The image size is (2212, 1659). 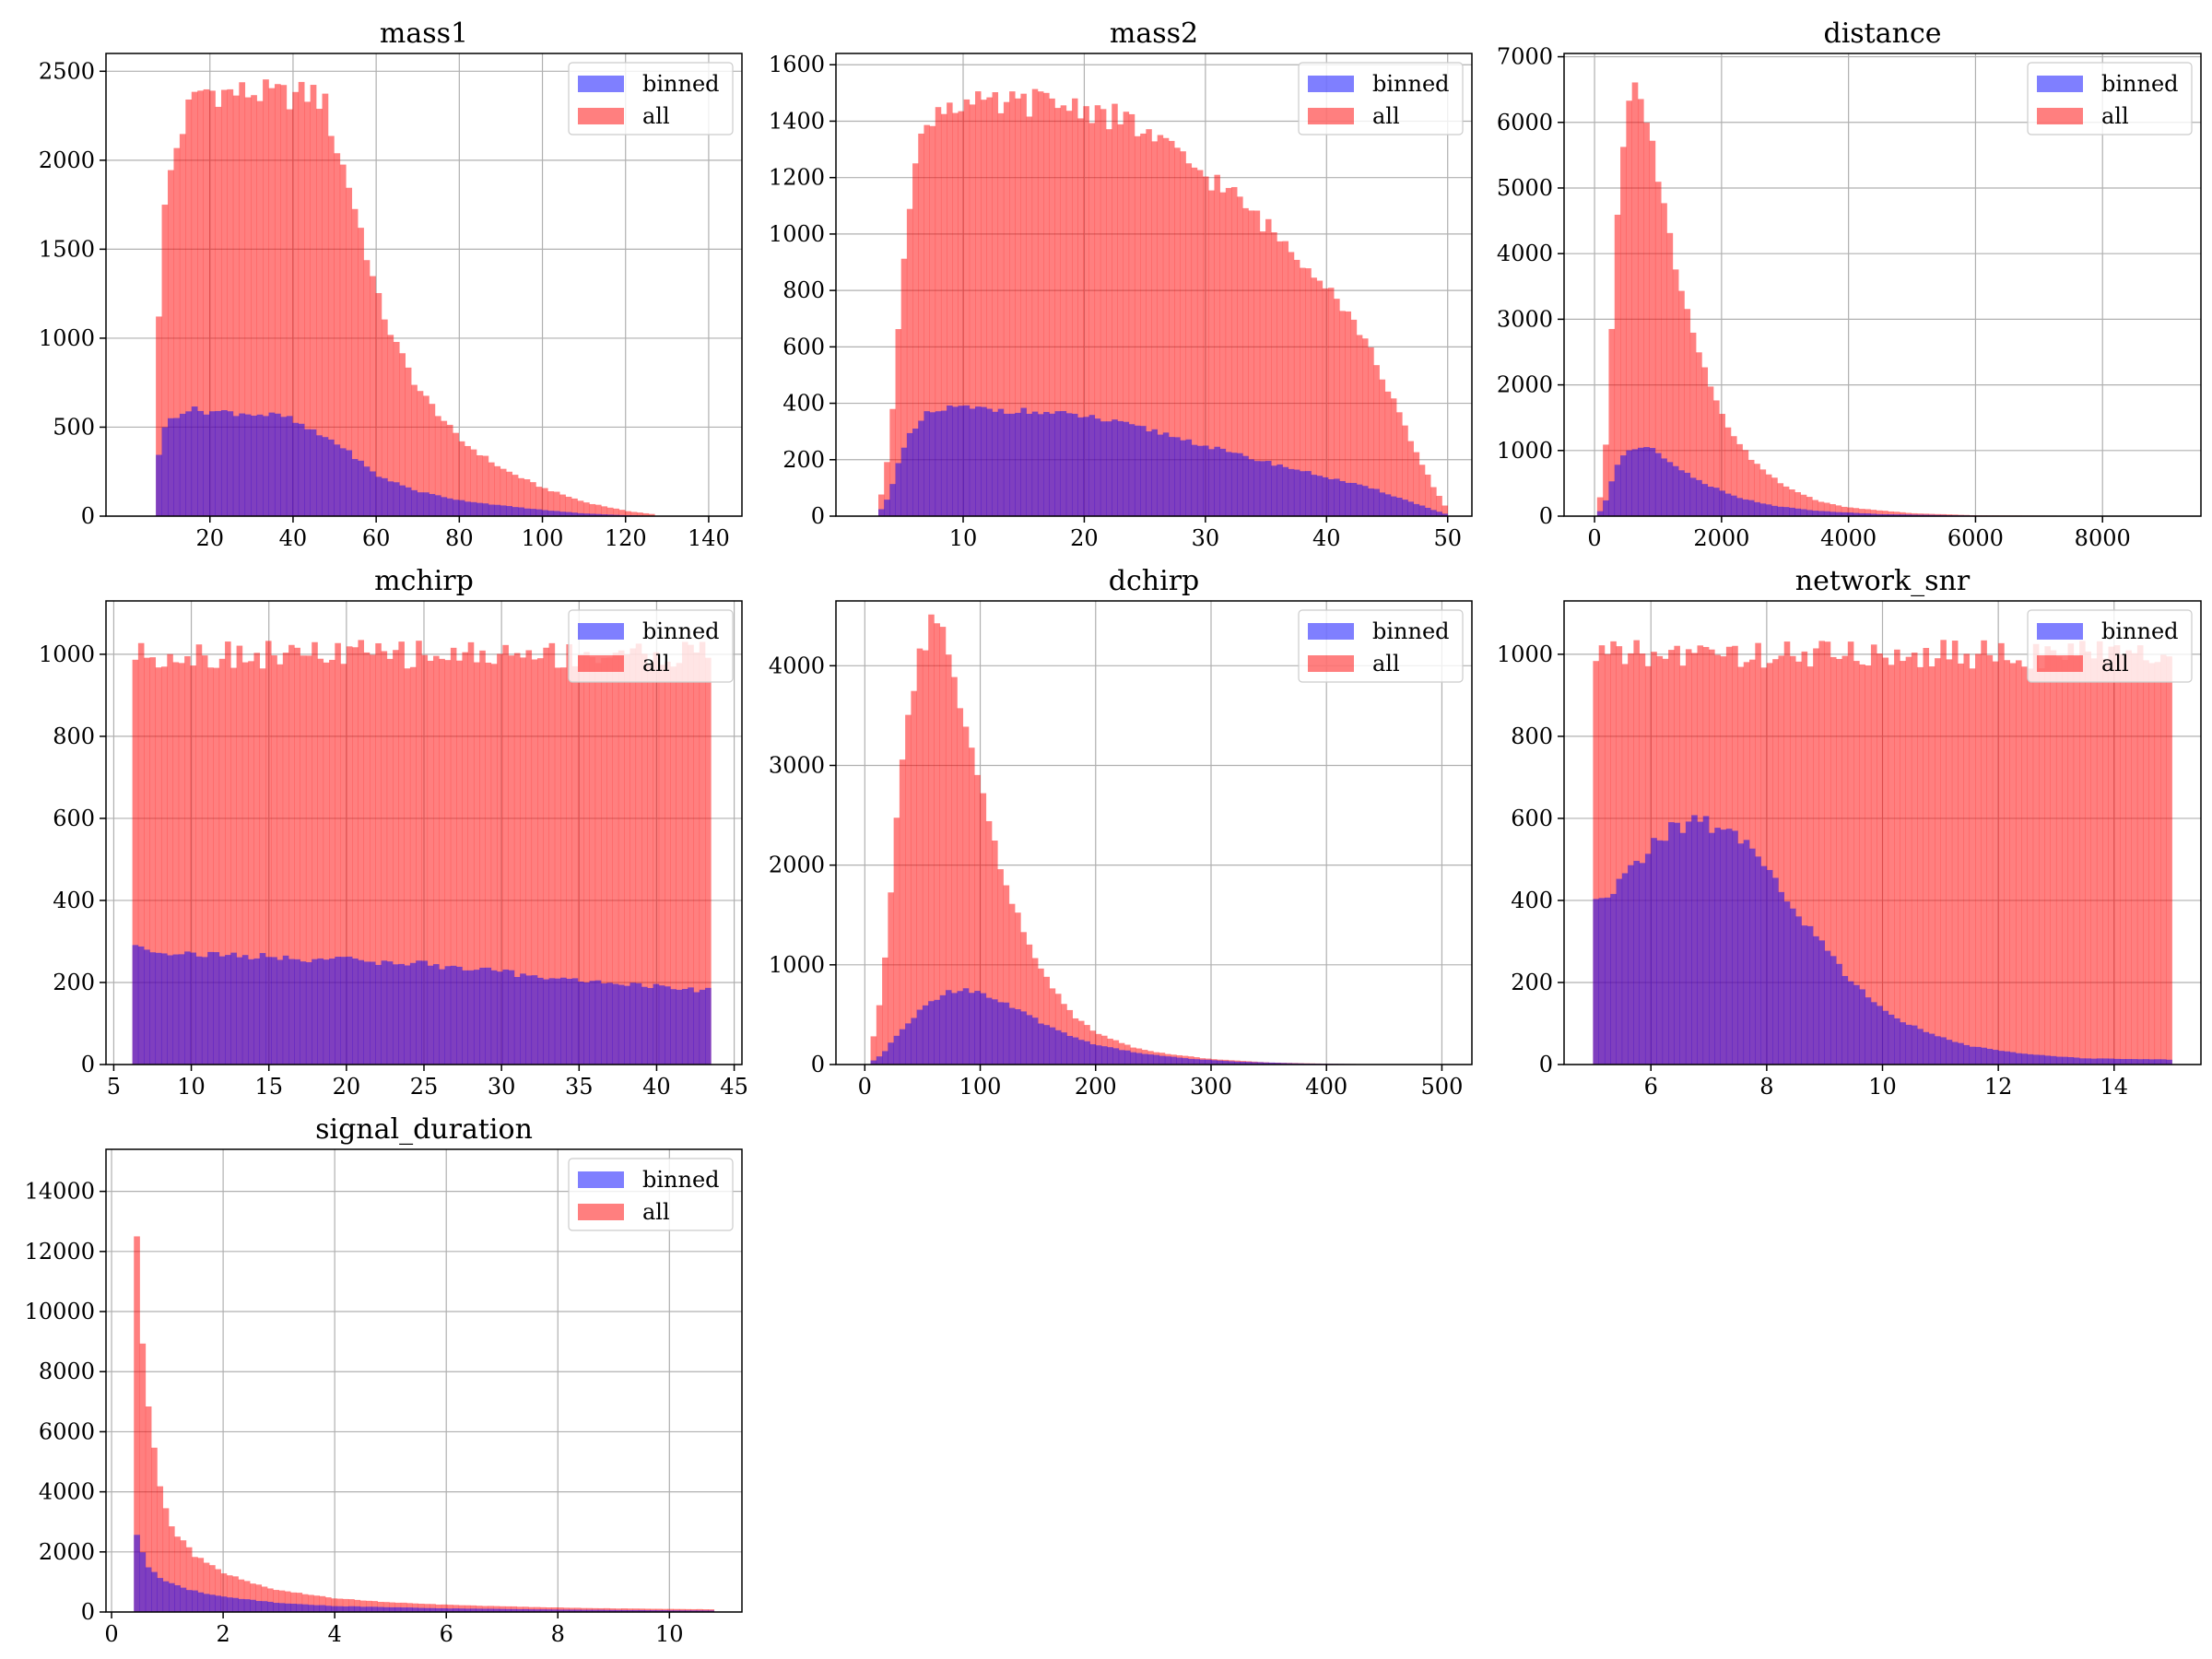 I want to click on legend: binned all, so click(x=2110, y=98).